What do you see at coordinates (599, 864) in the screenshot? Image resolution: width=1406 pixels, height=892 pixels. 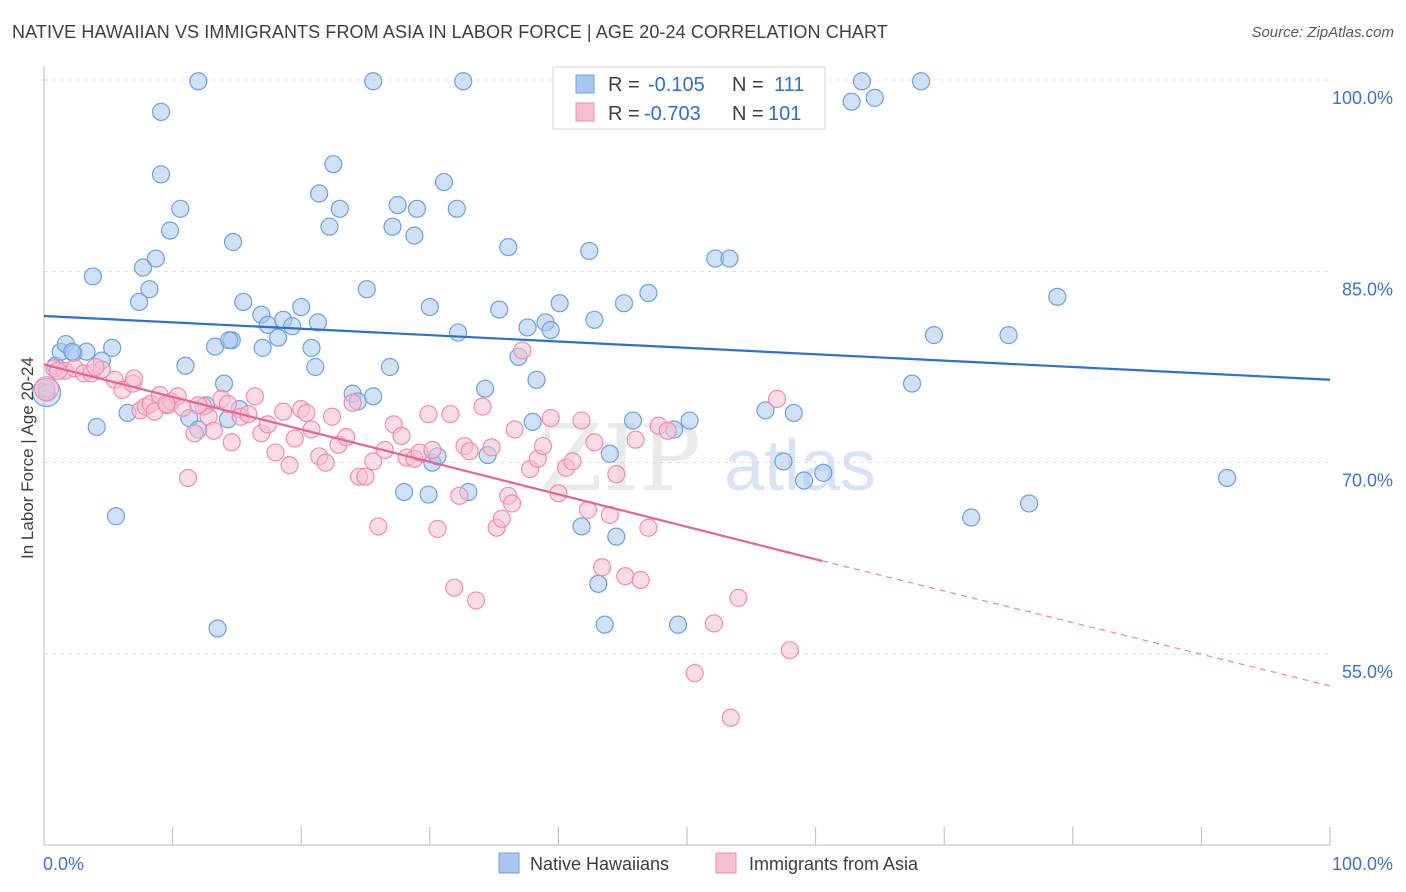 I see `series-legend-label-native-hawaiians: Native Hawaiians` at bounding box center [599, 864].